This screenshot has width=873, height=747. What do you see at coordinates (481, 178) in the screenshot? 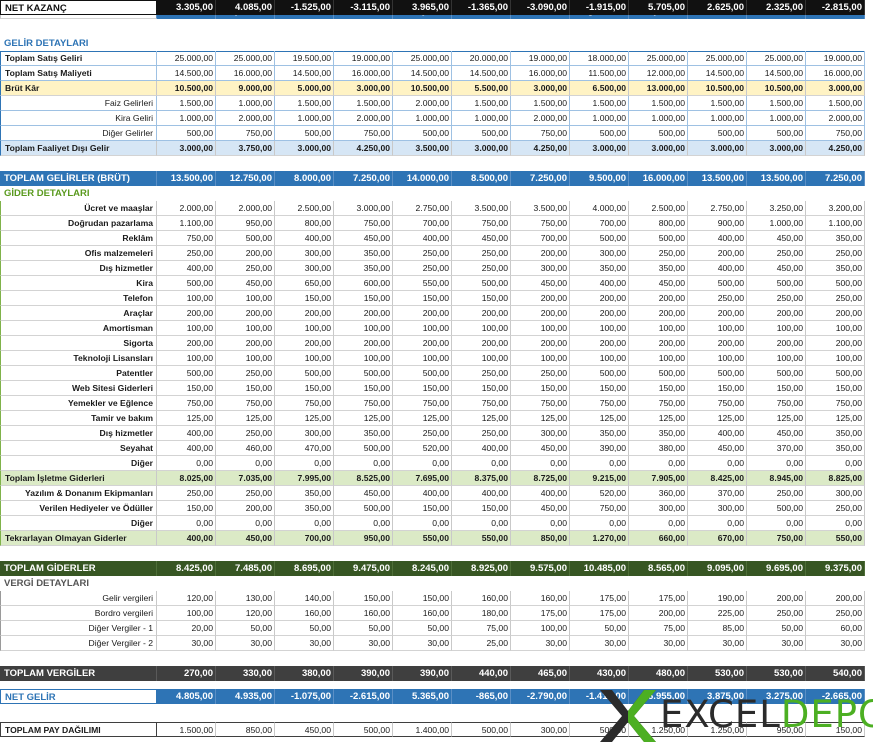
I see `value-cell: 8.500,00` at bounding box center [481, 178].